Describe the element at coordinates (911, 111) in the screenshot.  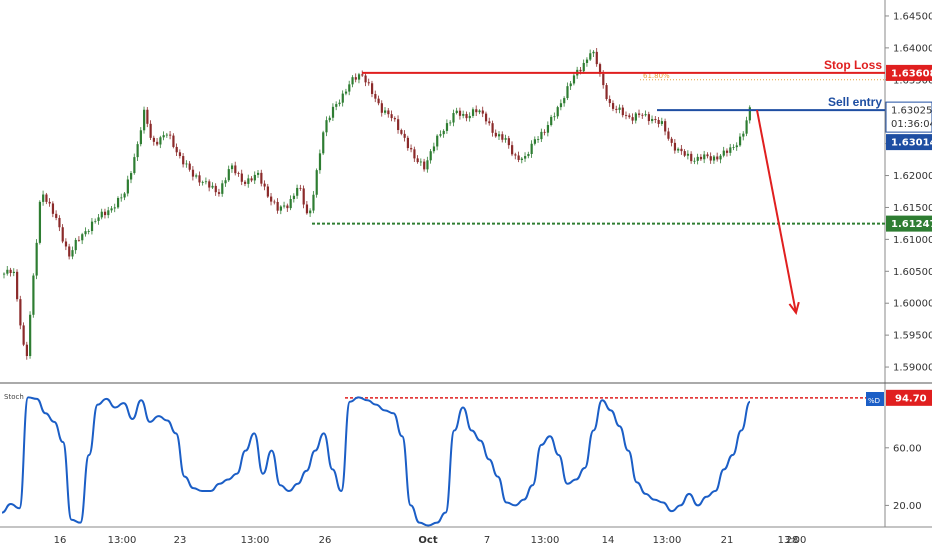
I see `sell-entry-price-badge: 1.63025` at that location.